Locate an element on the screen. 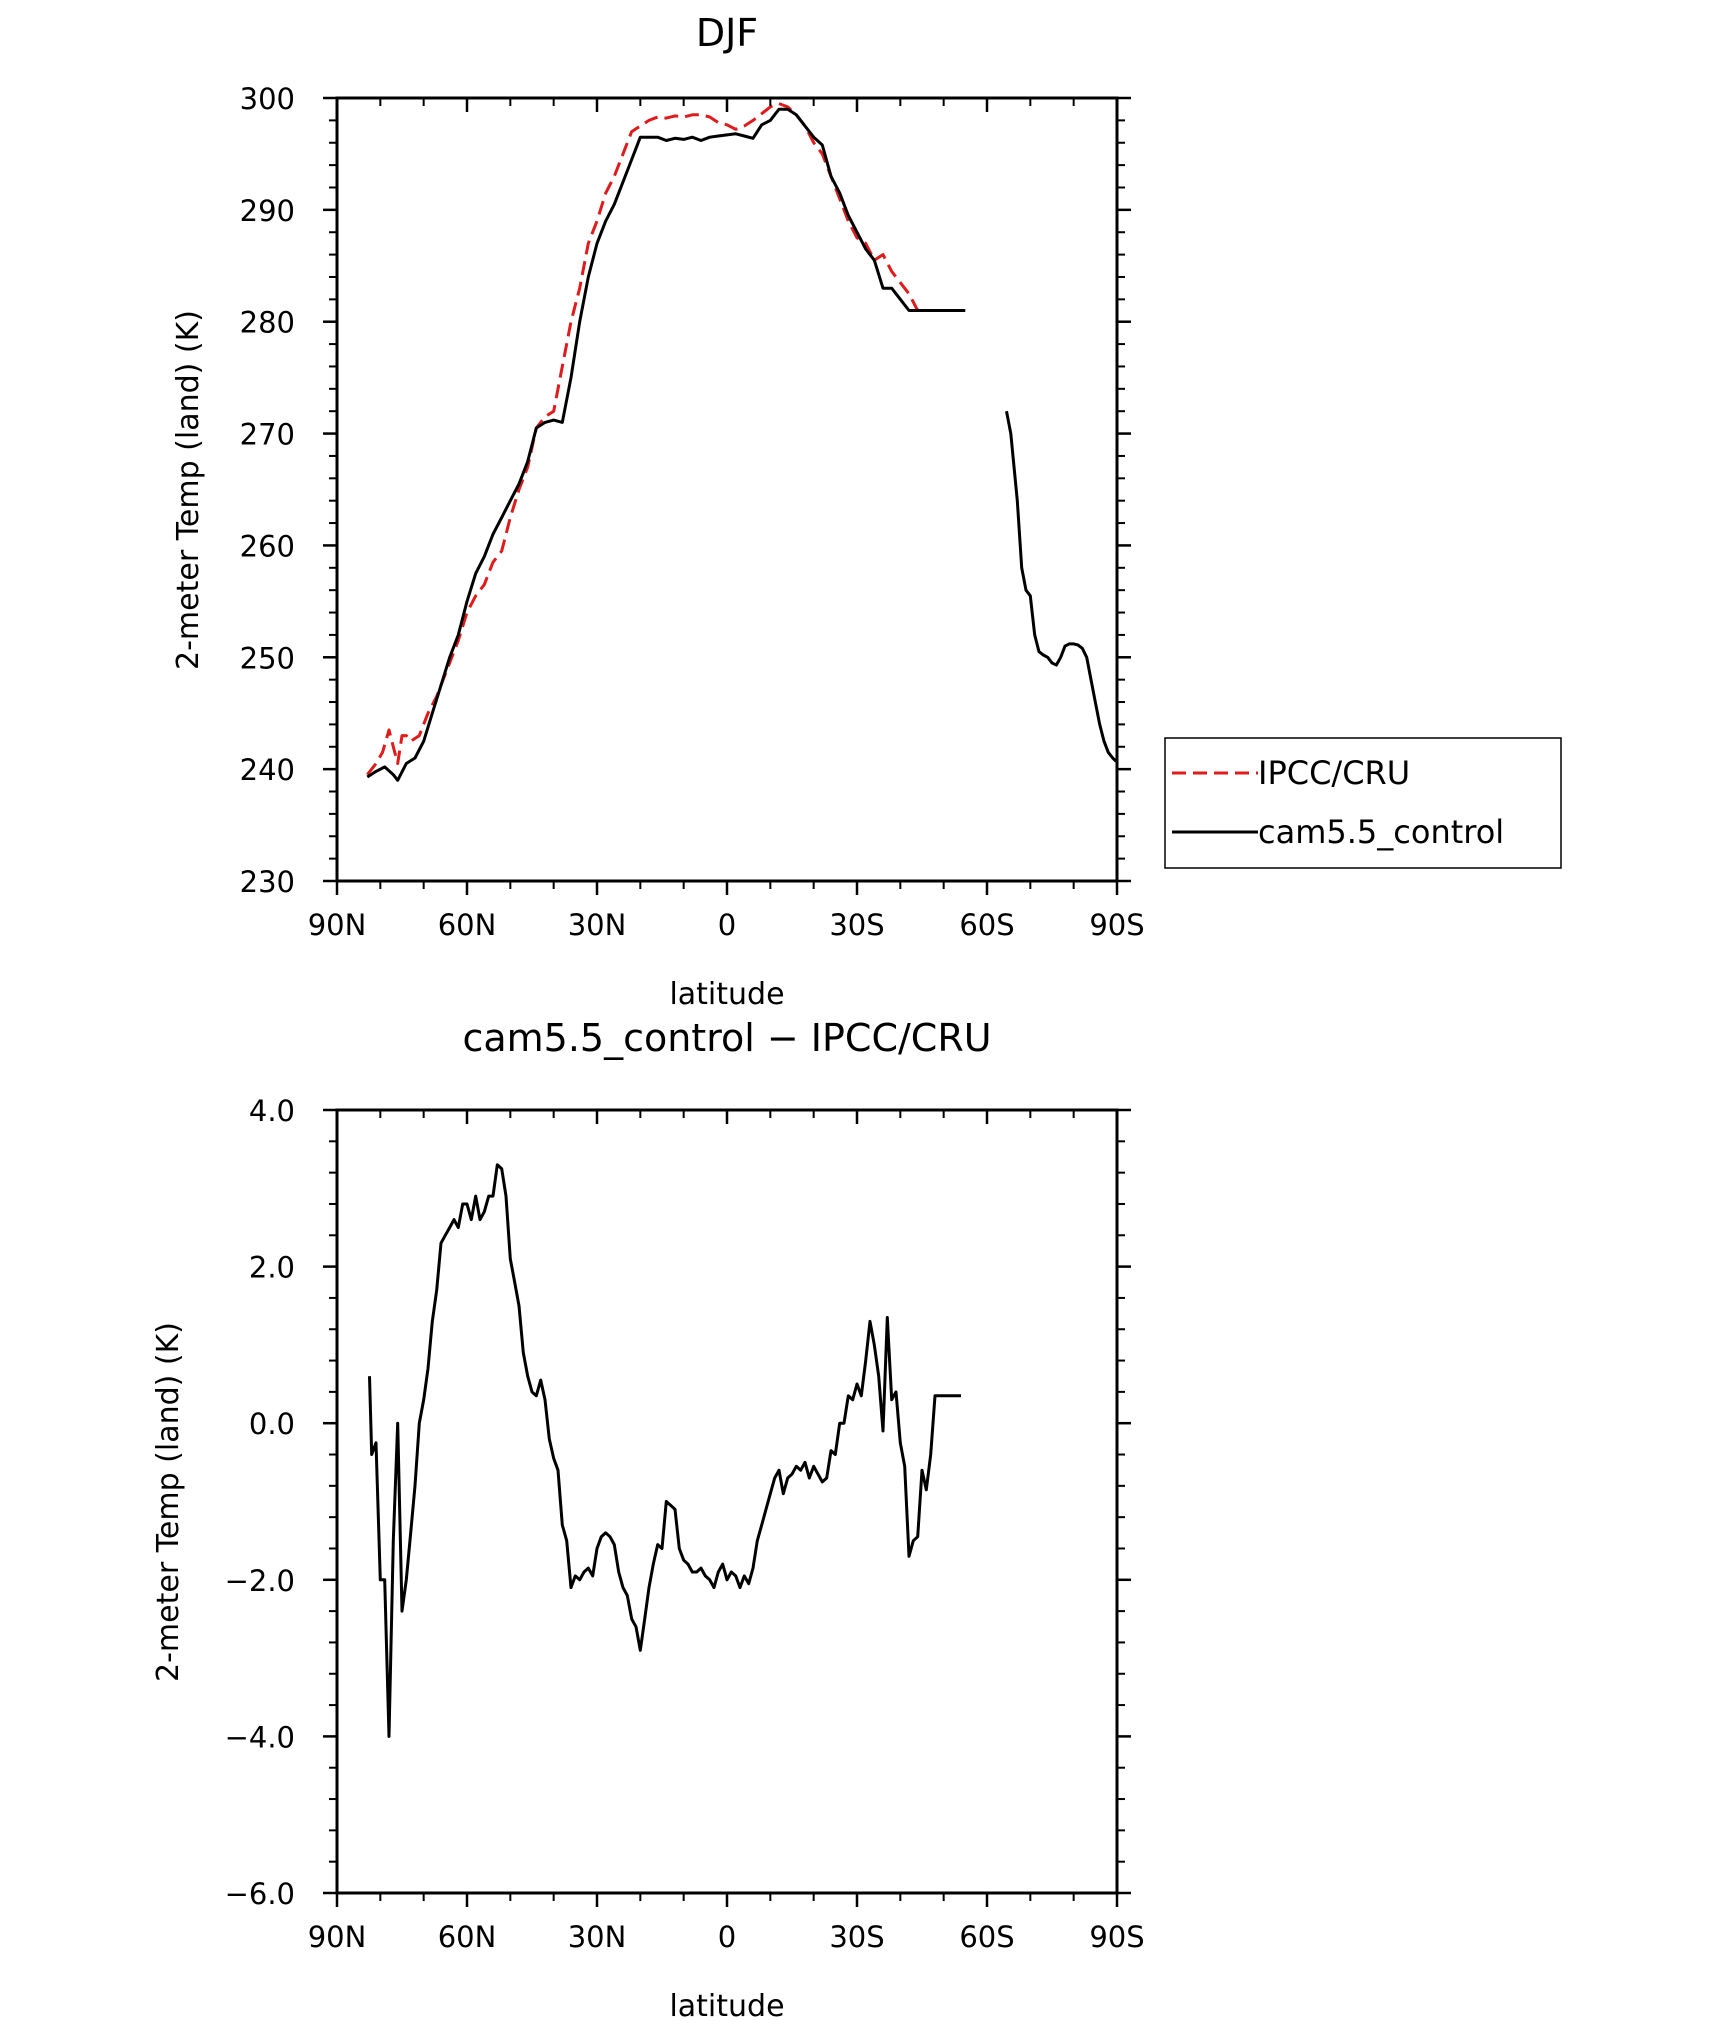 This screenshot has width=1710, height=2021. bot-ytick-label: −2.0 is located at coordinates (260, 1581).